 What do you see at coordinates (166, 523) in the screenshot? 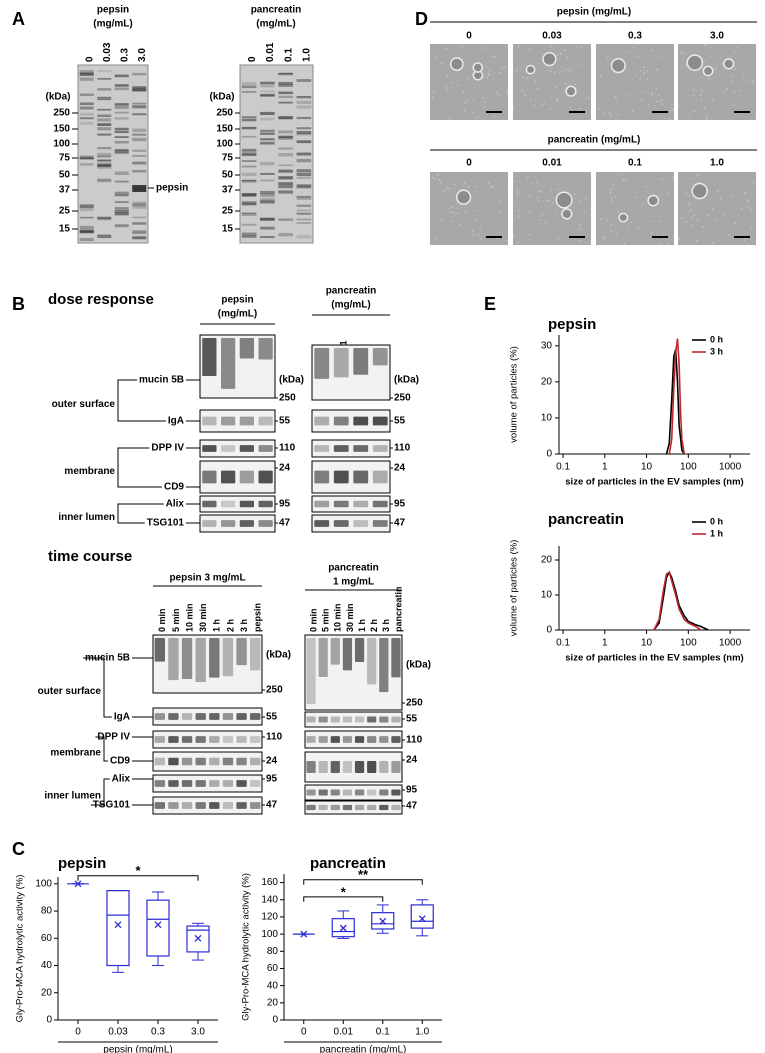
I see `protein-label: TSG101` at bounding box center [166, 523].